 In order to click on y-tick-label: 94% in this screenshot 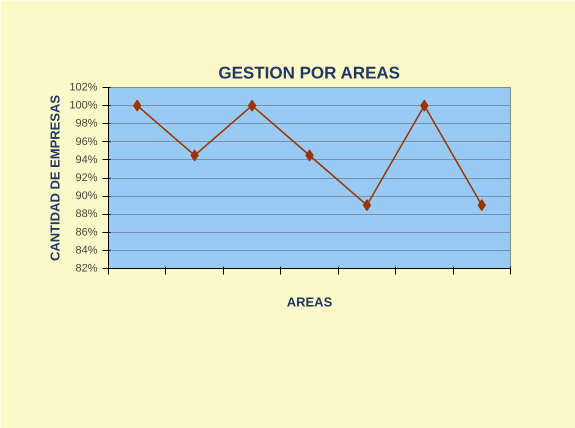, I will do `click(86, 160)`.